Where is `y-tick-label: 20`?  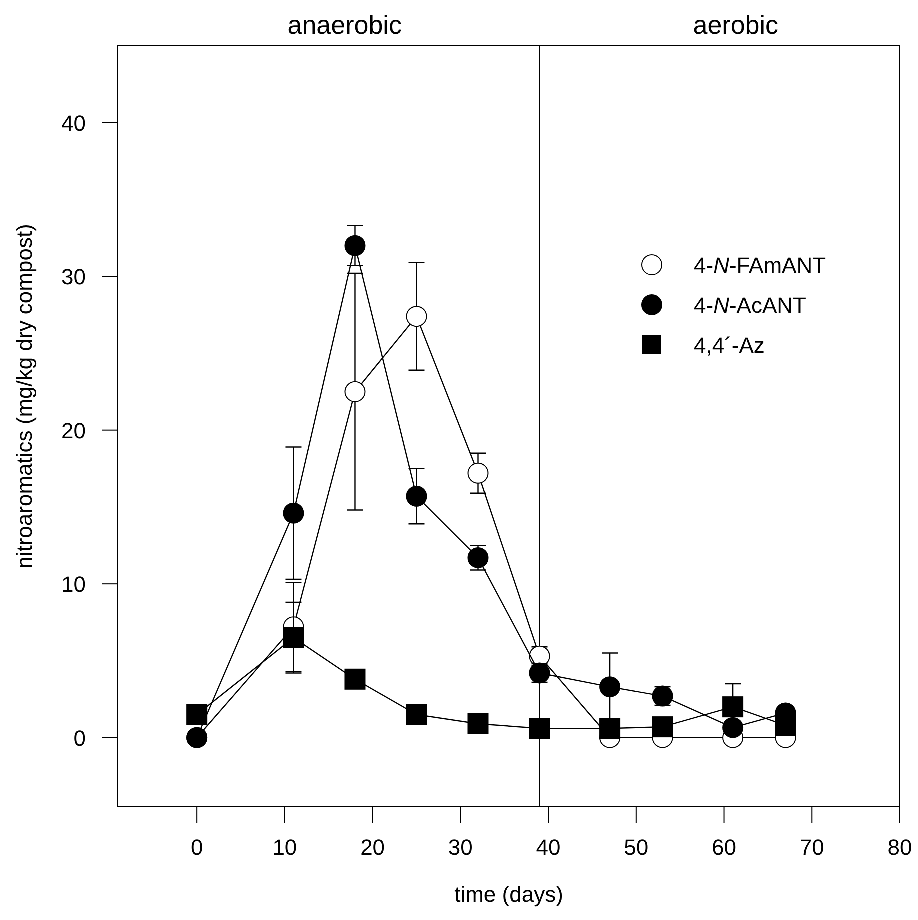 y-tick-label: 20 is located at coordinates (74, 431).